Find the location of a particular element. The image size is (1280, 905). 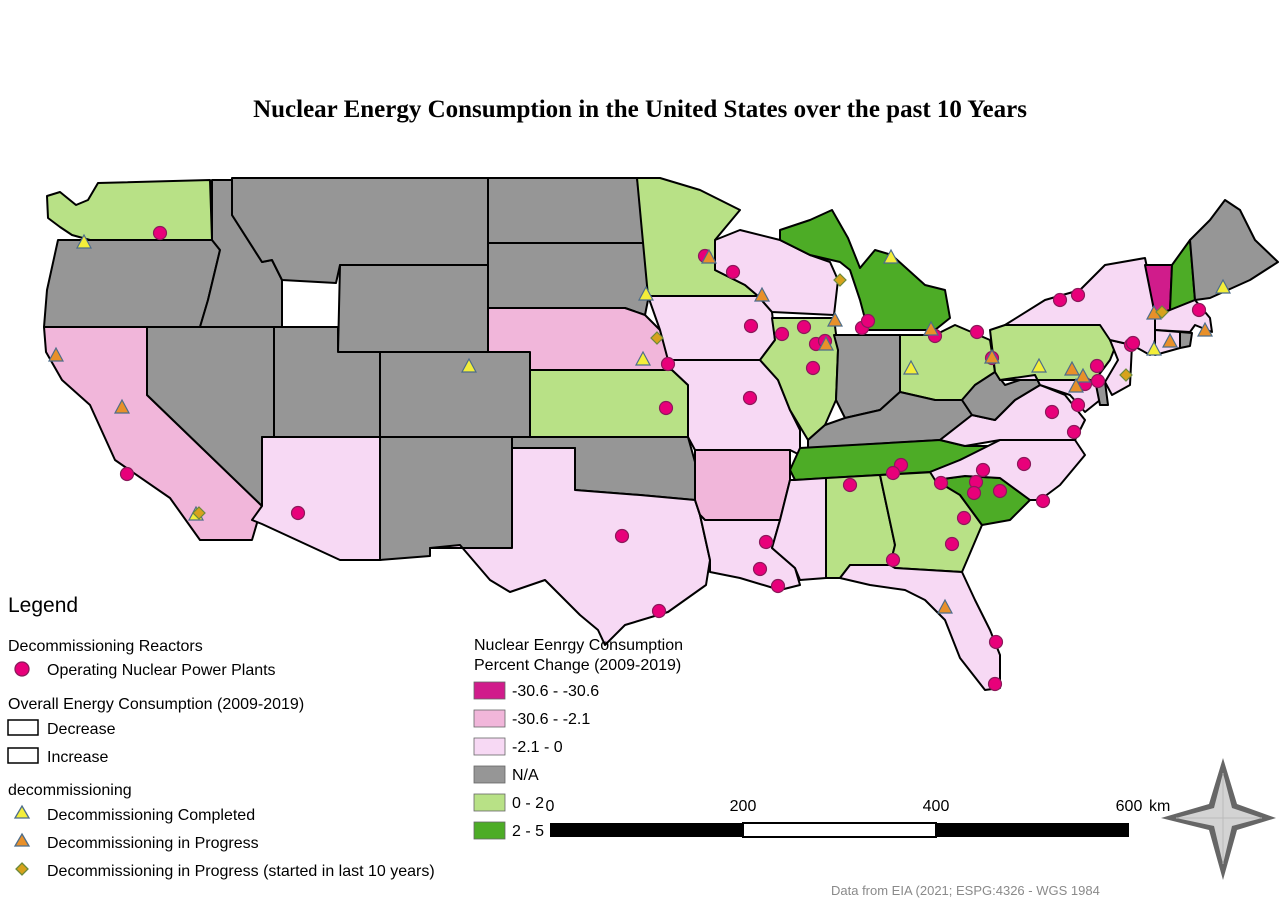

in-progress-legend-symbol is located at coordinates (22, 839).